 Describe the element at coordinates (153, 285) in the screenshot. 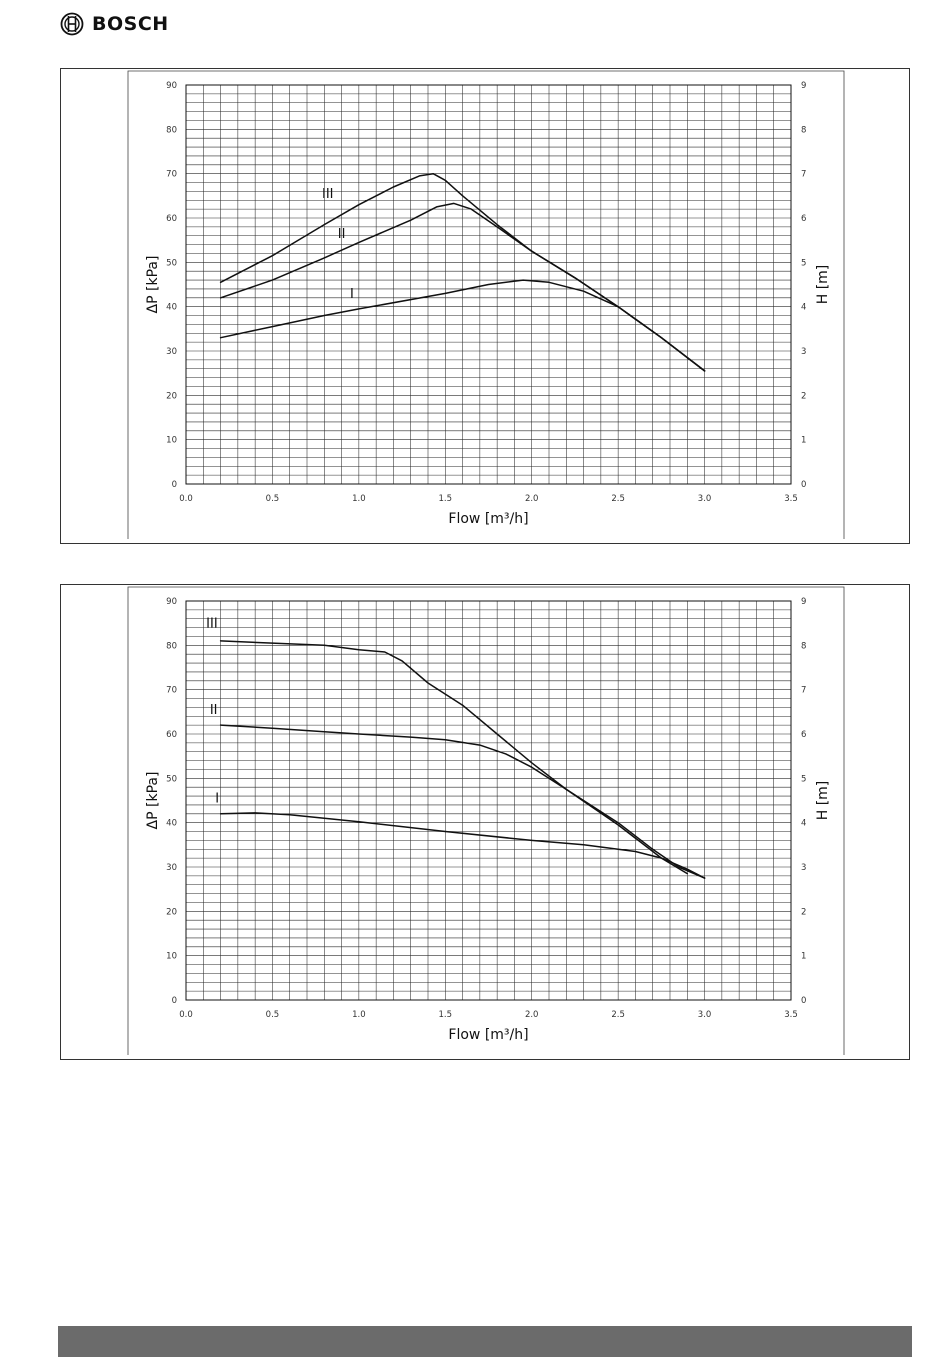

I see `chart-1-y-axis-title: ΔP [kPa]` at that location.